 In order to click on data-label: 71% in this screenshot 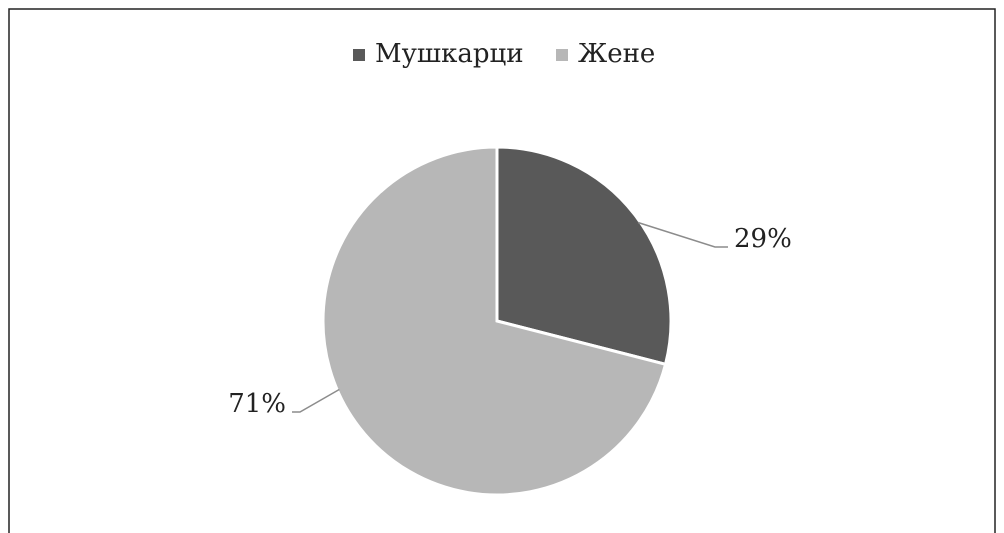, I will do `click(257, 404)`.